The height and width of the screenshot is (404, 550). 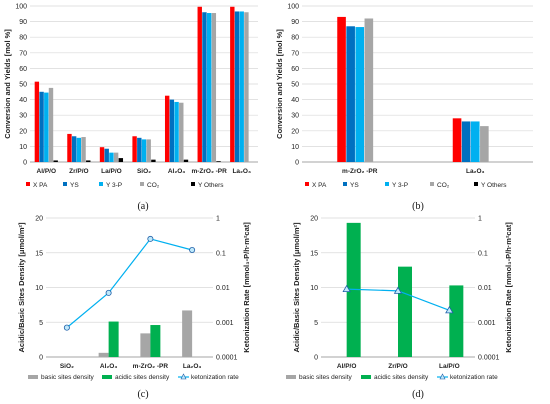 What do you see at coordinates (111, 171) in the screenshot?
I see `x-tick-label: La/P/O` at bounding box center [111, 171].